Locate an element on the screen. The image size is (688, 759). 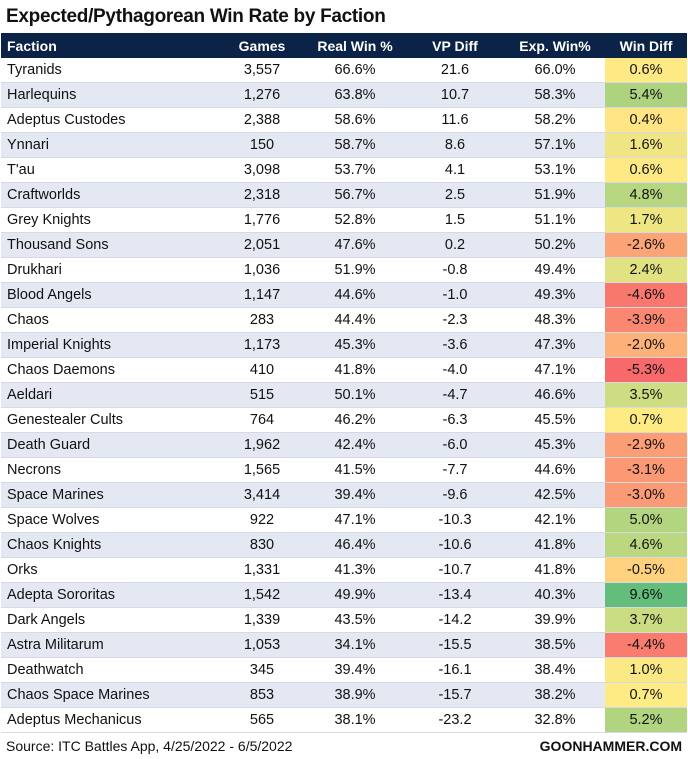
table-cell: 21.6 is located at coordinates (455, 70).